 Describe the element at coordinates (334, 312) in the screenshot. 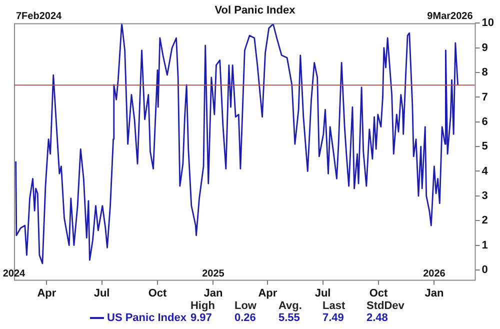

I see `text: Last 7.49` at that location.